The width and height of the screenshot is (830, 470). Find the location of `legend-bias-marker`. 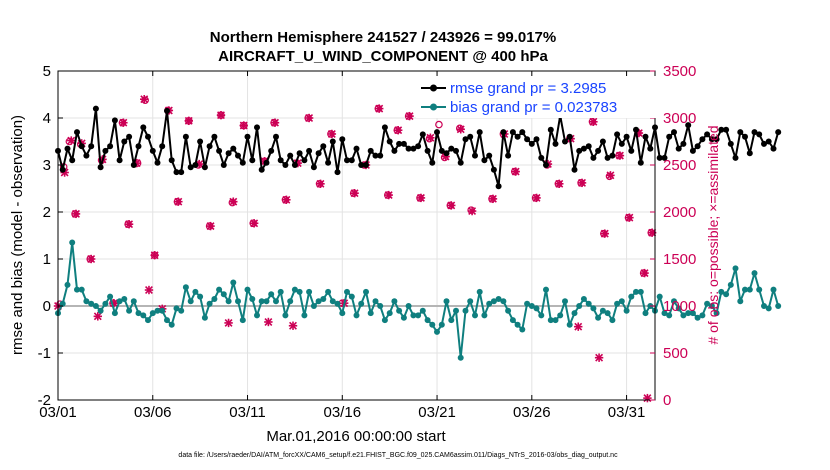

legend-bias-marker is located at coordinates (433, 107).